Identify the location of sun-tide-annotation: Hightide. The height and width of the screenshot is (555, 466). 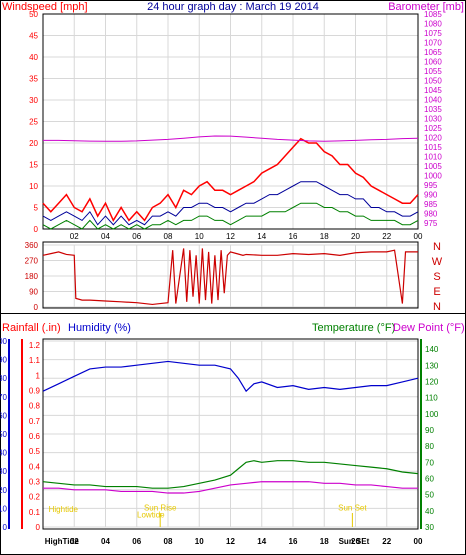
(64, 509).